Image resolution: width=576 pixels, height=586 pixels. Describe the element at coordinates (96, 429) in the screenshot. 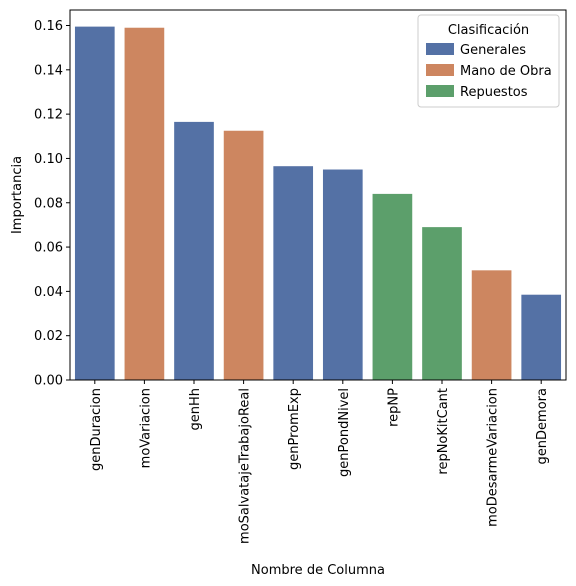

I see `x-tick-label: genDuracion` at that location.